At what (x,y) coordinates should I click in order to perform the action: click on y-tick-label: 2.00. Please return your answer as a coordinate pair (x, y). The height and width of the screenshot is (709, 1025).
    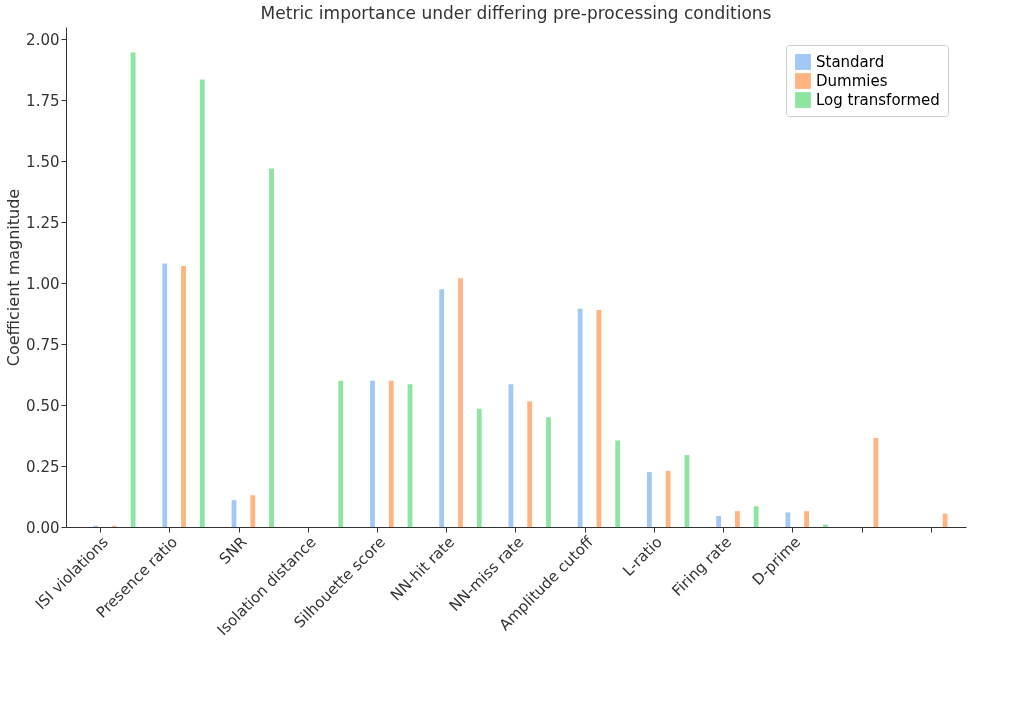
    Looking at the image, I should click on (43, 39).